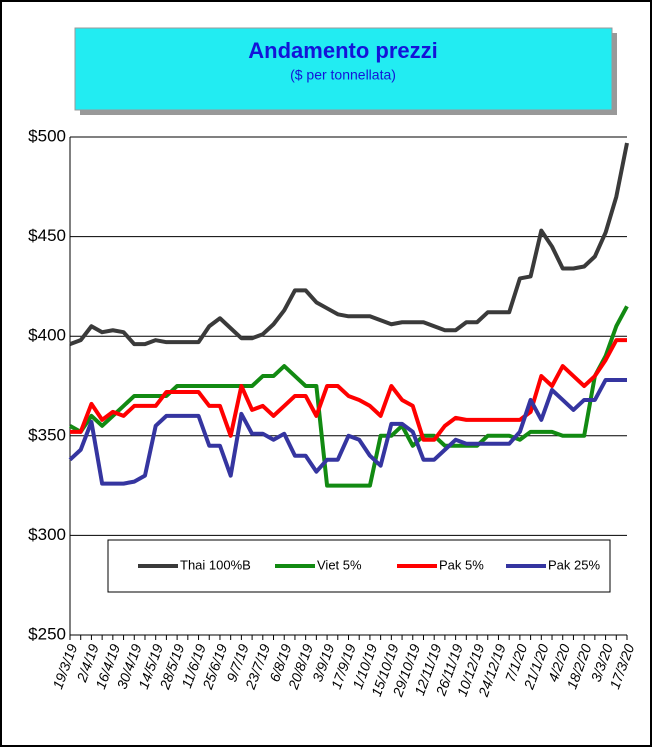 The height and width of the screenshot is (747, 652). I want to click on y-tick-label: $300, so click(47, 534).